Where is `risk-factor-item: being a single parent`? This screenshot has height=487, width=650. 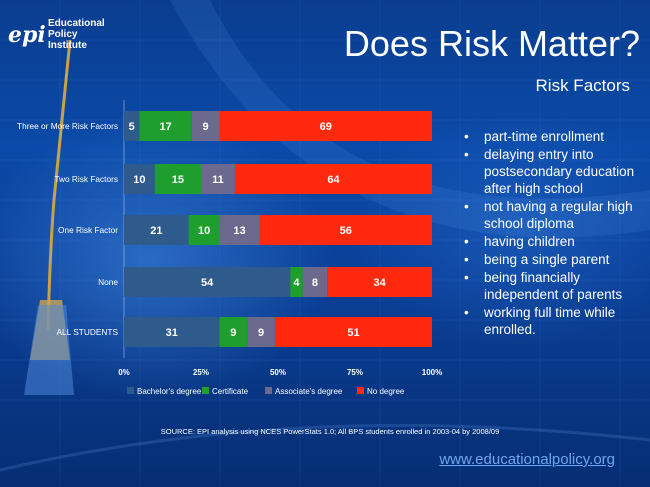
risk-factor-item: being a single parent is located at coordinates (555, 259).